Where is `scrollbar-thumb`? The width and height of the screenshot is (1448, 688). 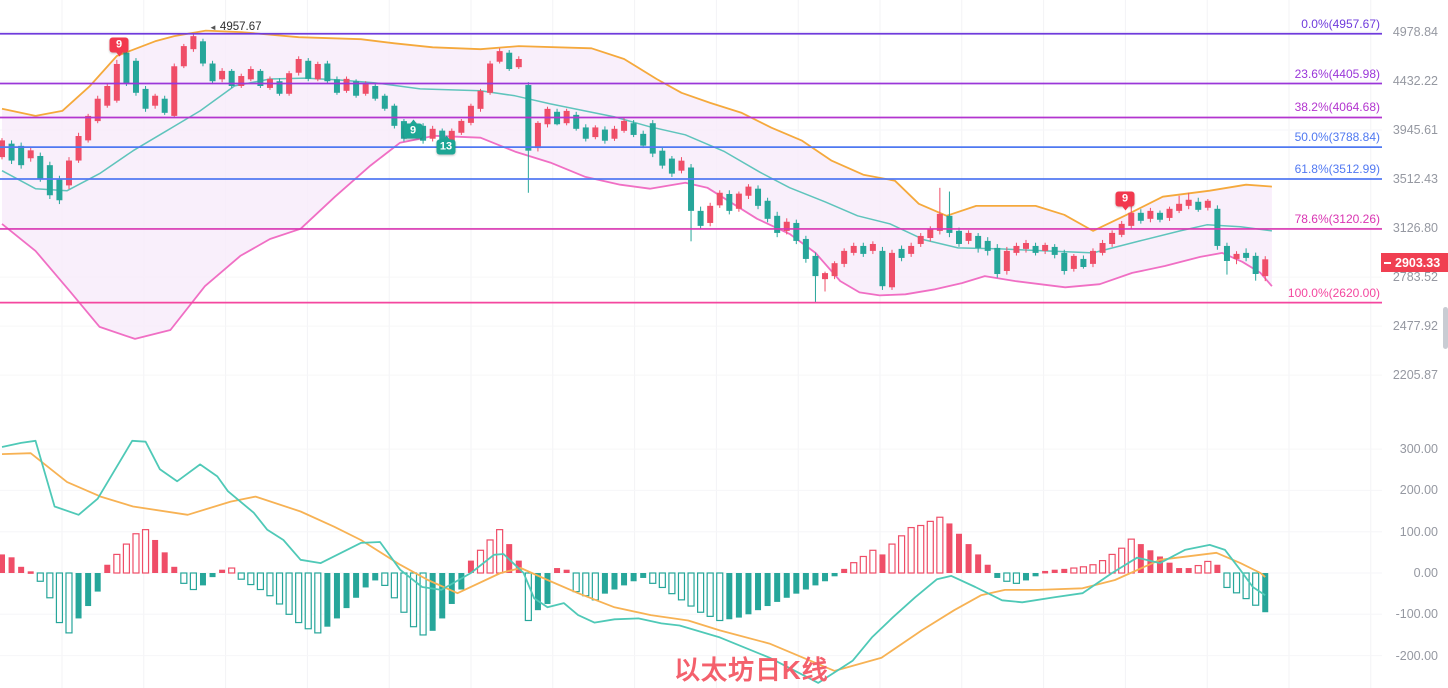
scrollbar-thumb is located at coordinates (1445, 328).